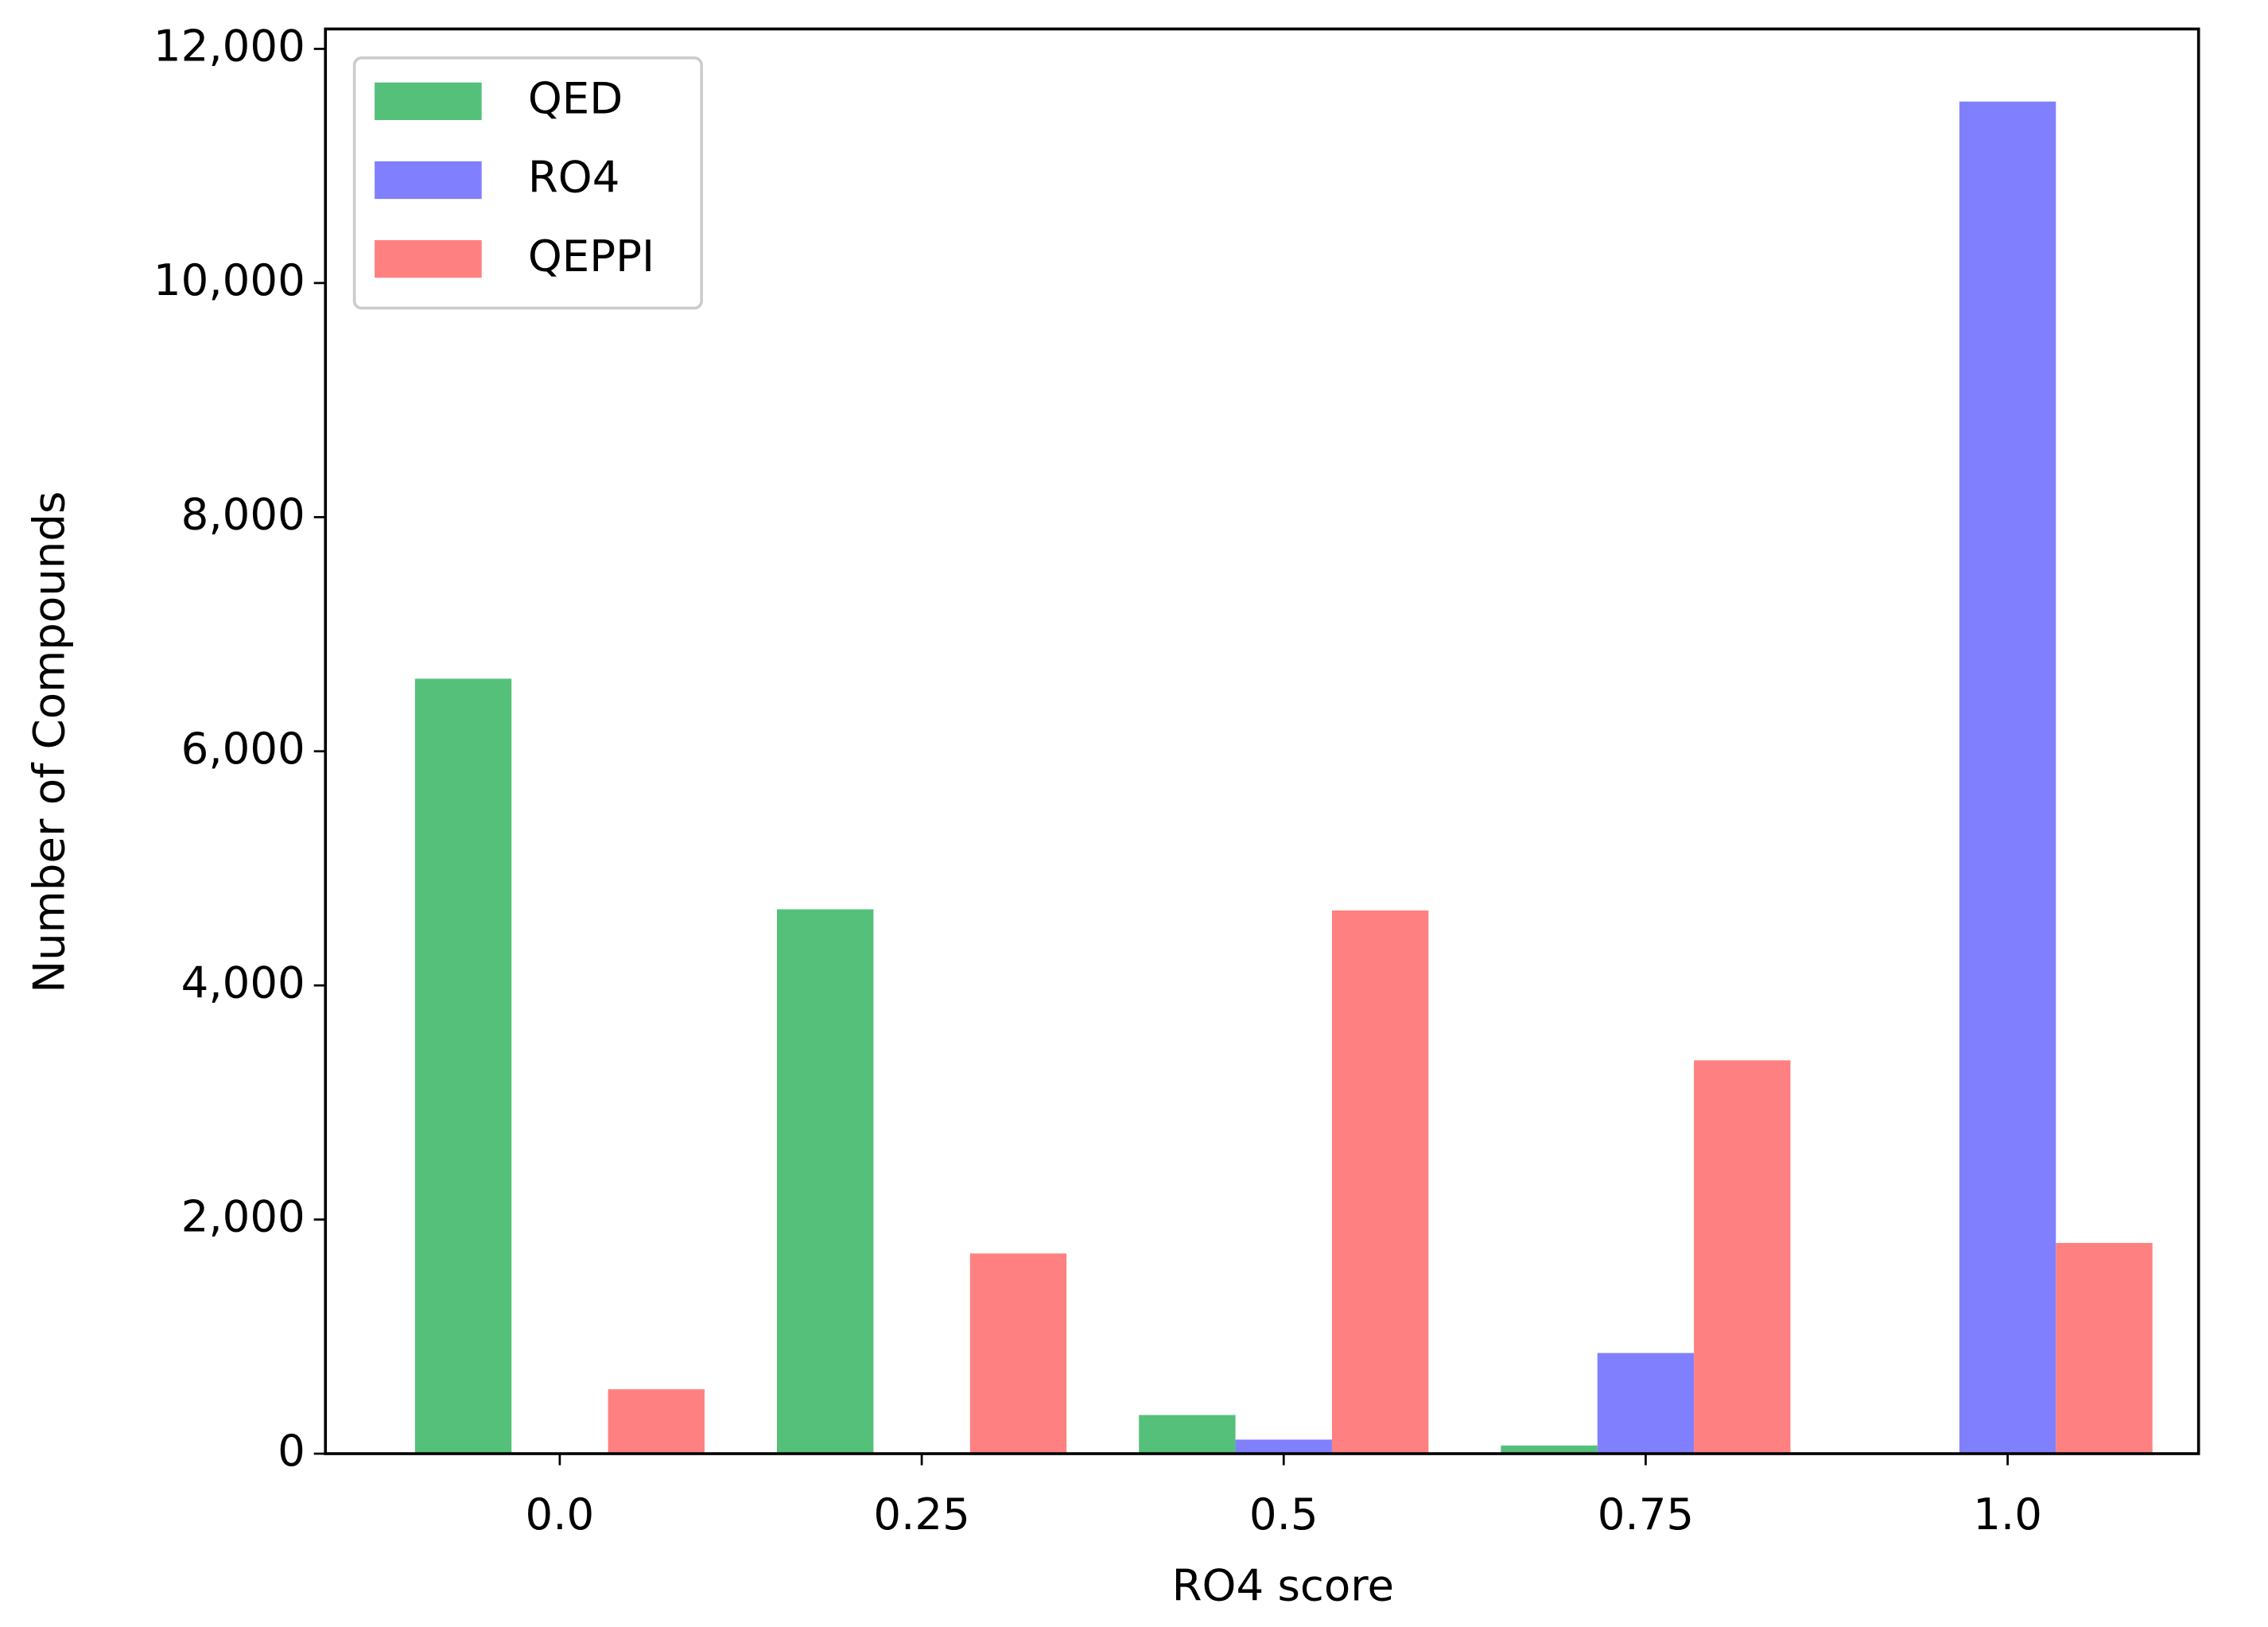 The width and height of the screenshot is (2268, 1627). What do you see at coordinates (575, 98) in the screenshot?
I see `legend-label: QED` at bounding box center [575, 98].